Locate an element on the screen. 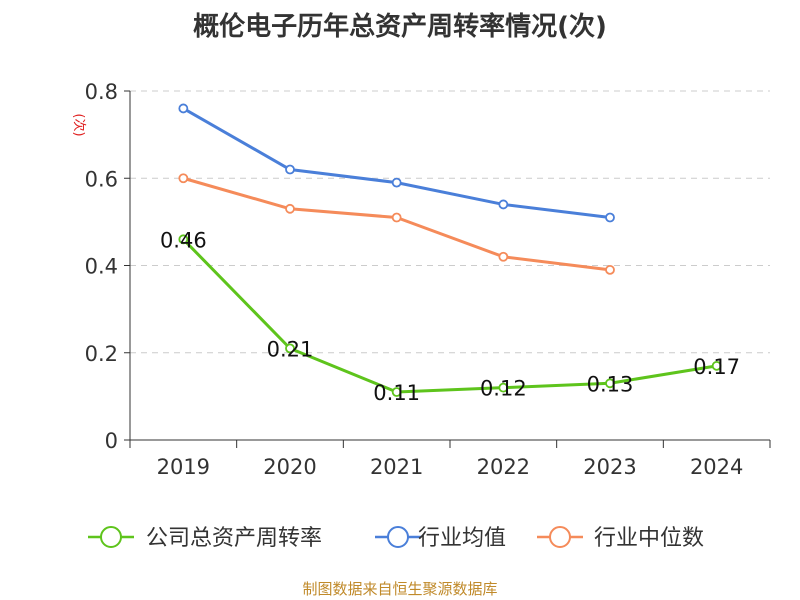 The width and height of the screenshot is (800, 600). y-tick-label: 0.6 is located at coordinates (101, 179).